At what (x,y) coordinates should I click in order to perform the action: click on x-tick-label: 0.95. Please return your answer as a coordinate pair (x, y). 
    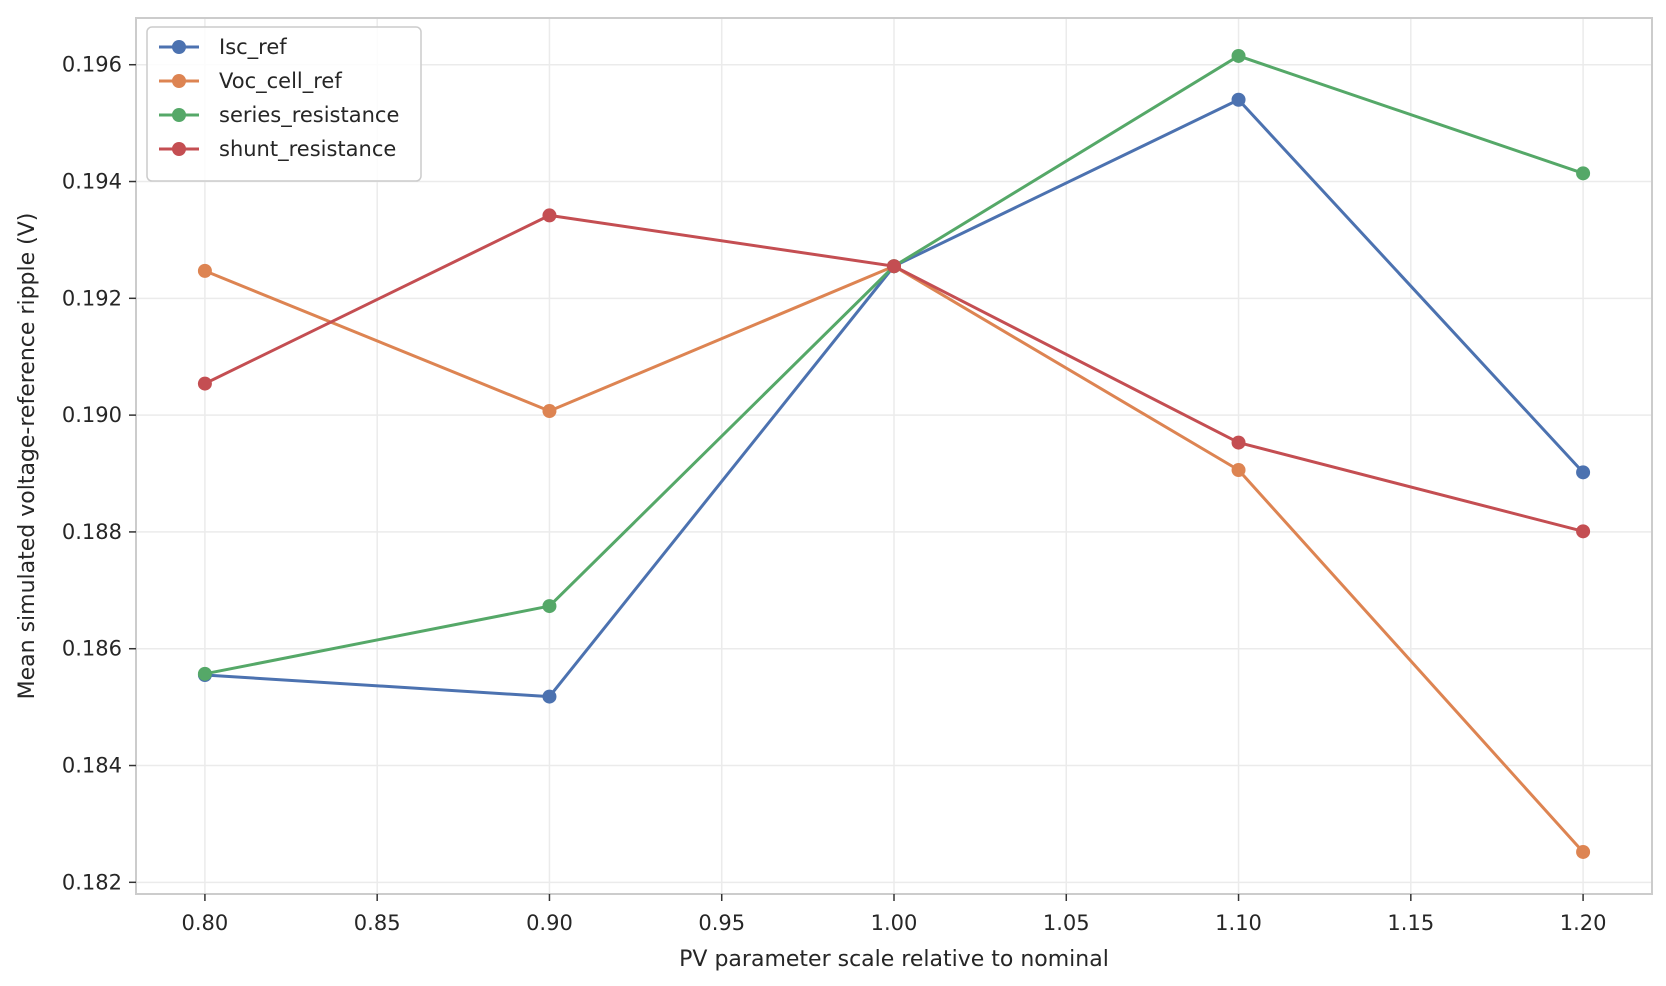
    Looking at the image, I should click on (721, 923).